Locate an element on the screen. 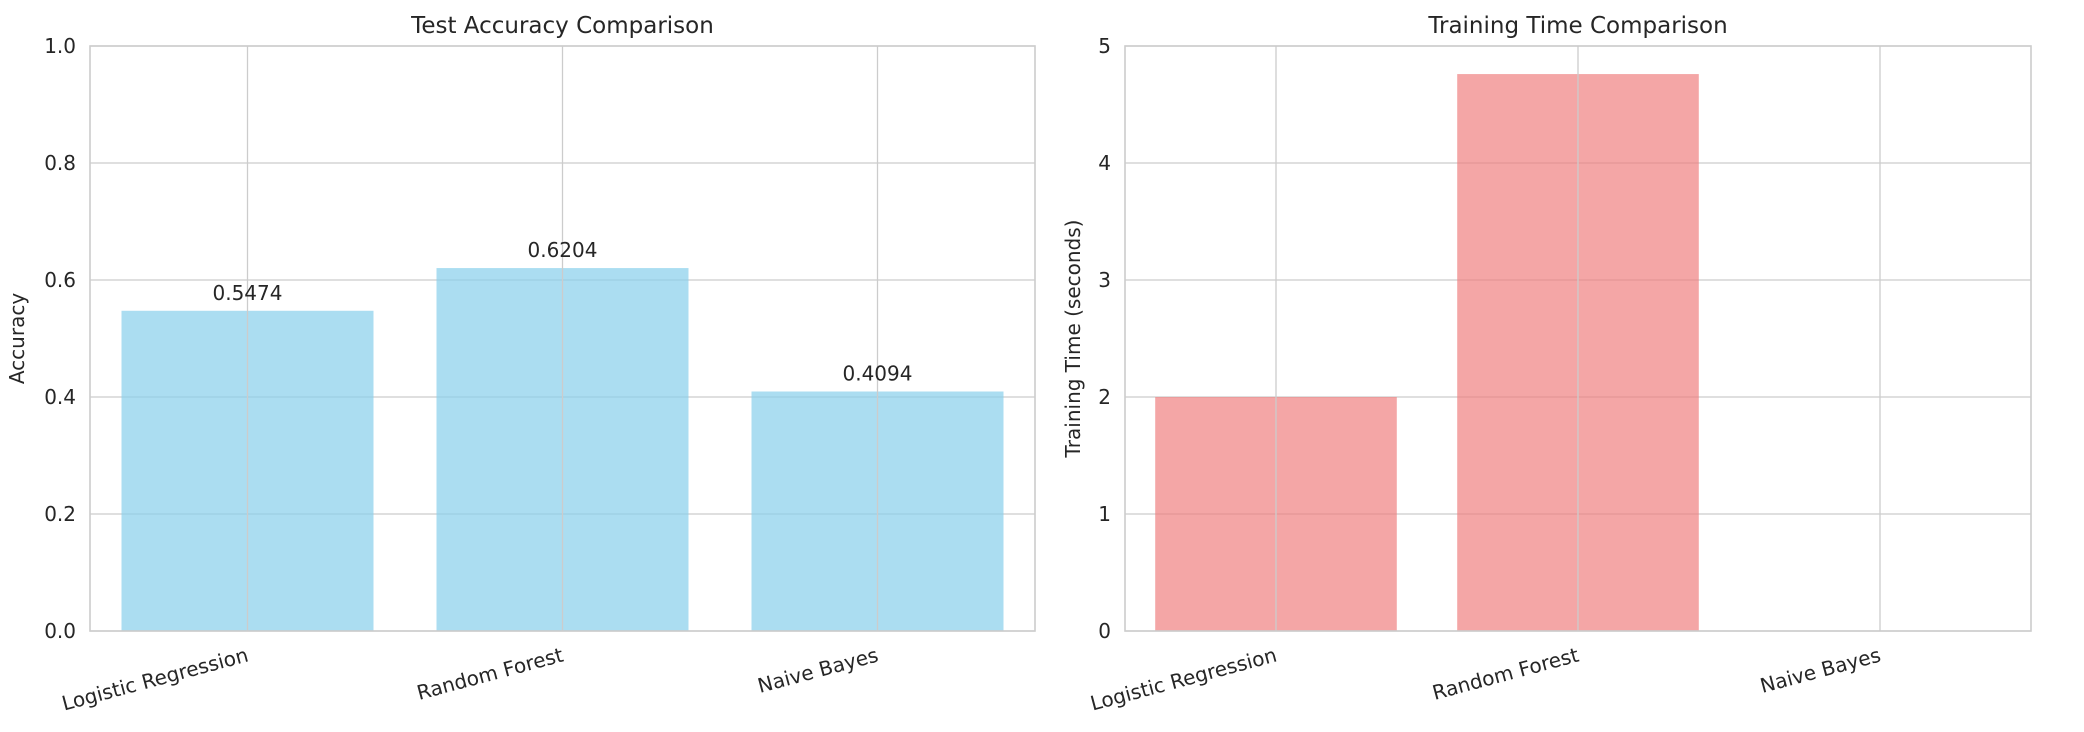 The width and height of the screenshot is (2084, 732). accuracy-y-tick-label: 0.6 is located at coordinates (60, 280).